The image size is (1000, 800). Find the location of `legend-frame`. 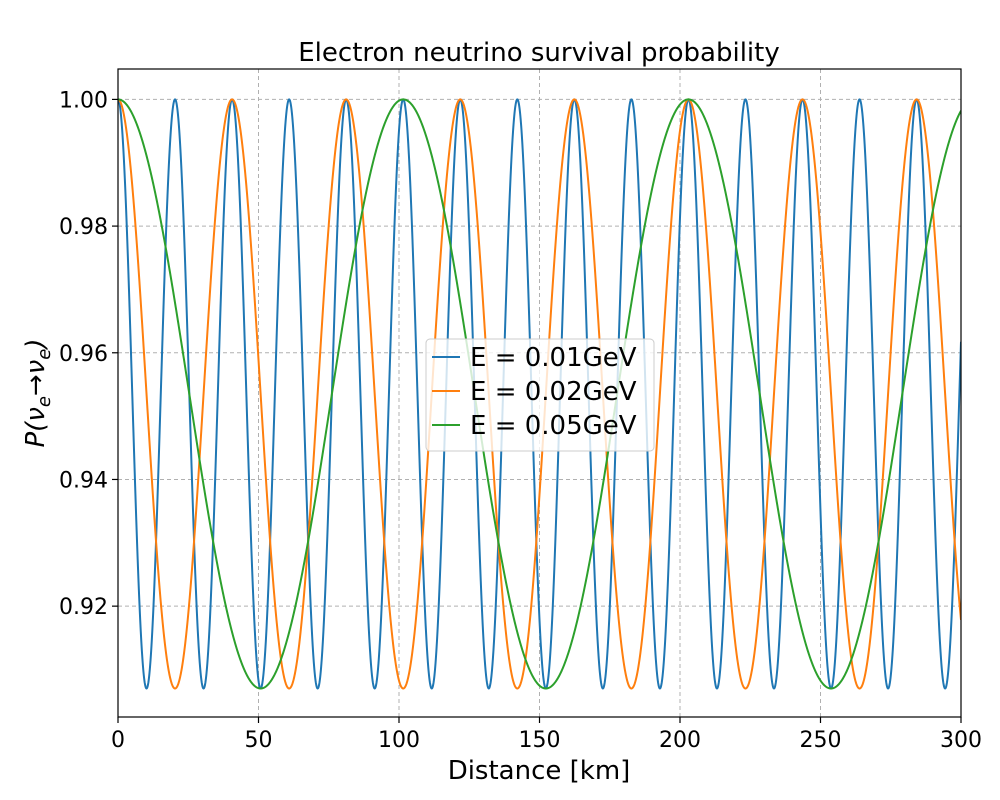

legend-frame is located at coordinates (540, 395).